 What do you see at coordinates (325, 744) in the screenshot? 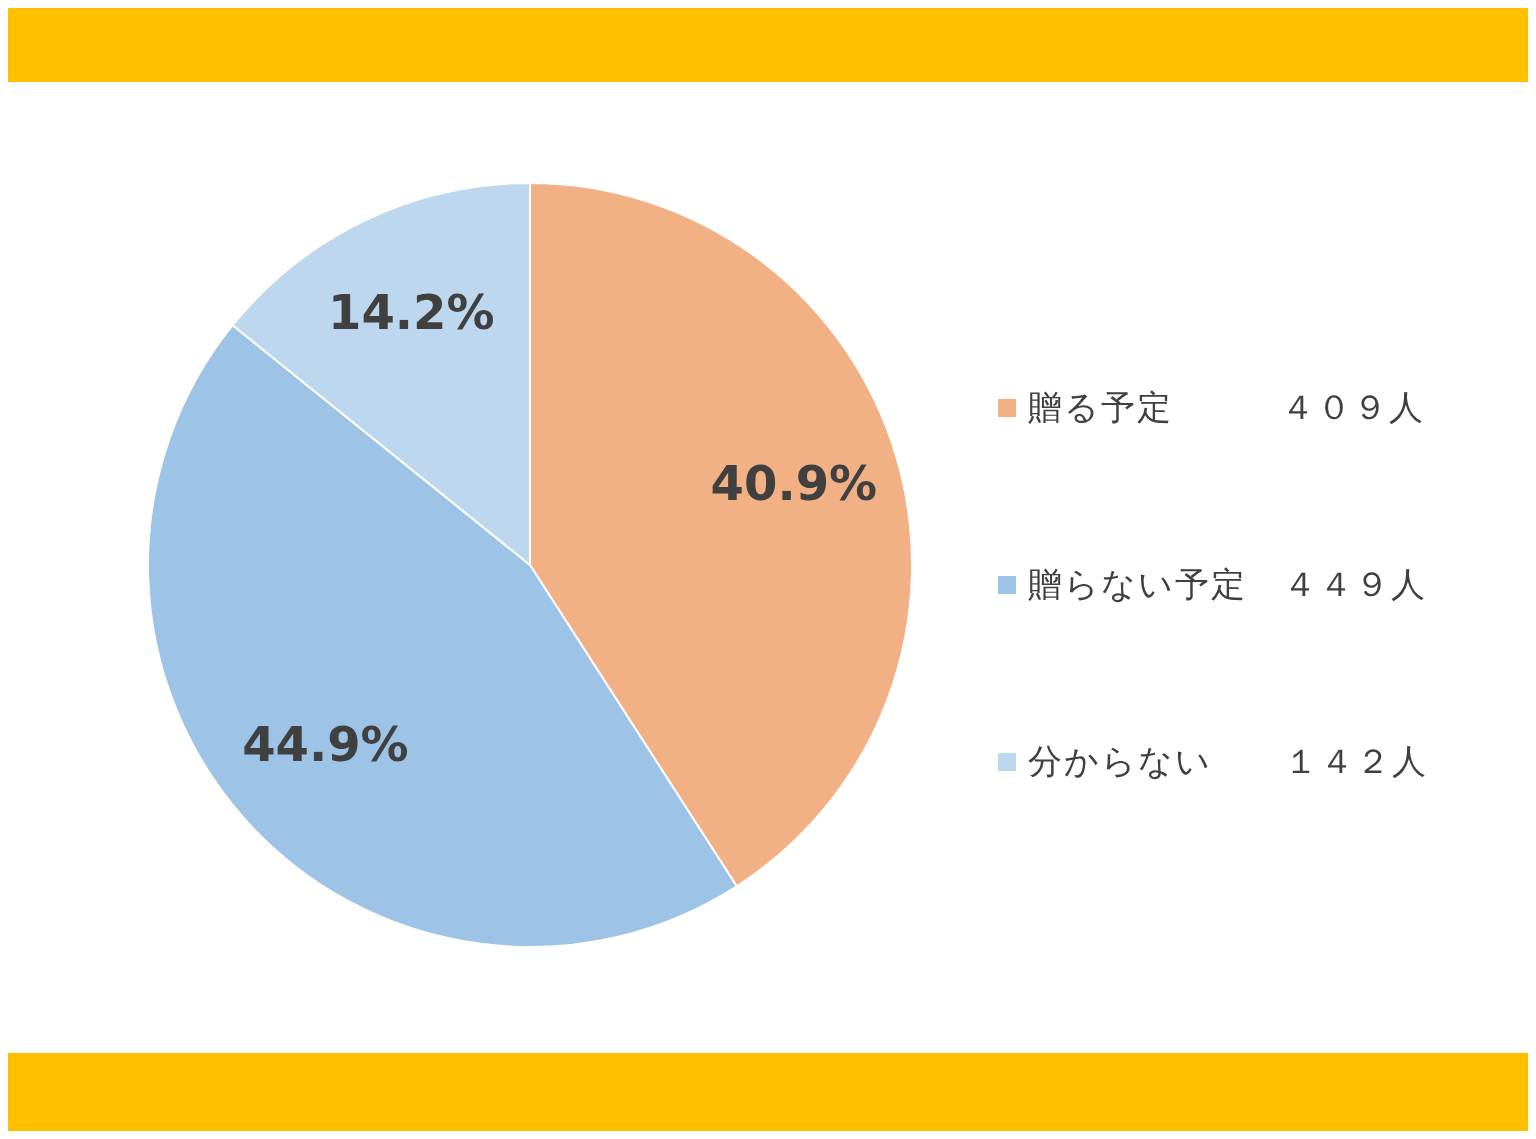
I see `data-label: 44.9%` at bounding box center [325, 744].